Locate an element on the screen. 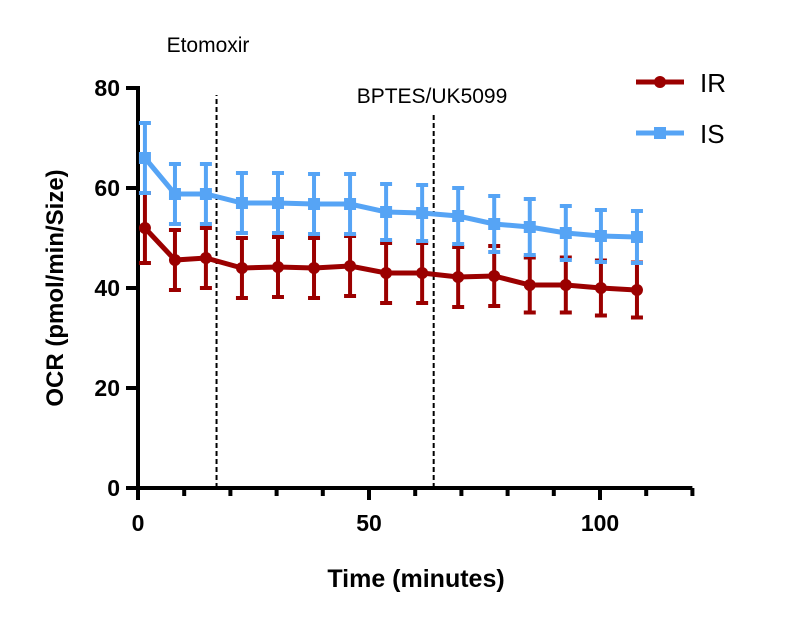 The height and width of the screenshot is (628, 785). y-axis-label: OCR (pmol/min/Size) is located at coordinates (55, 287).